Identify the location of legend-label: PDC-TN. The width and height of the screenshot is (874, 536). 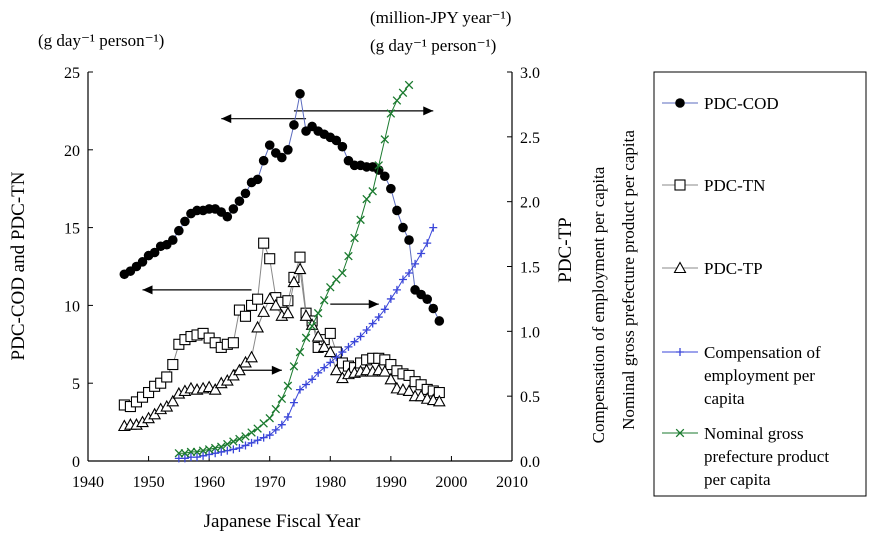
(734, 185).